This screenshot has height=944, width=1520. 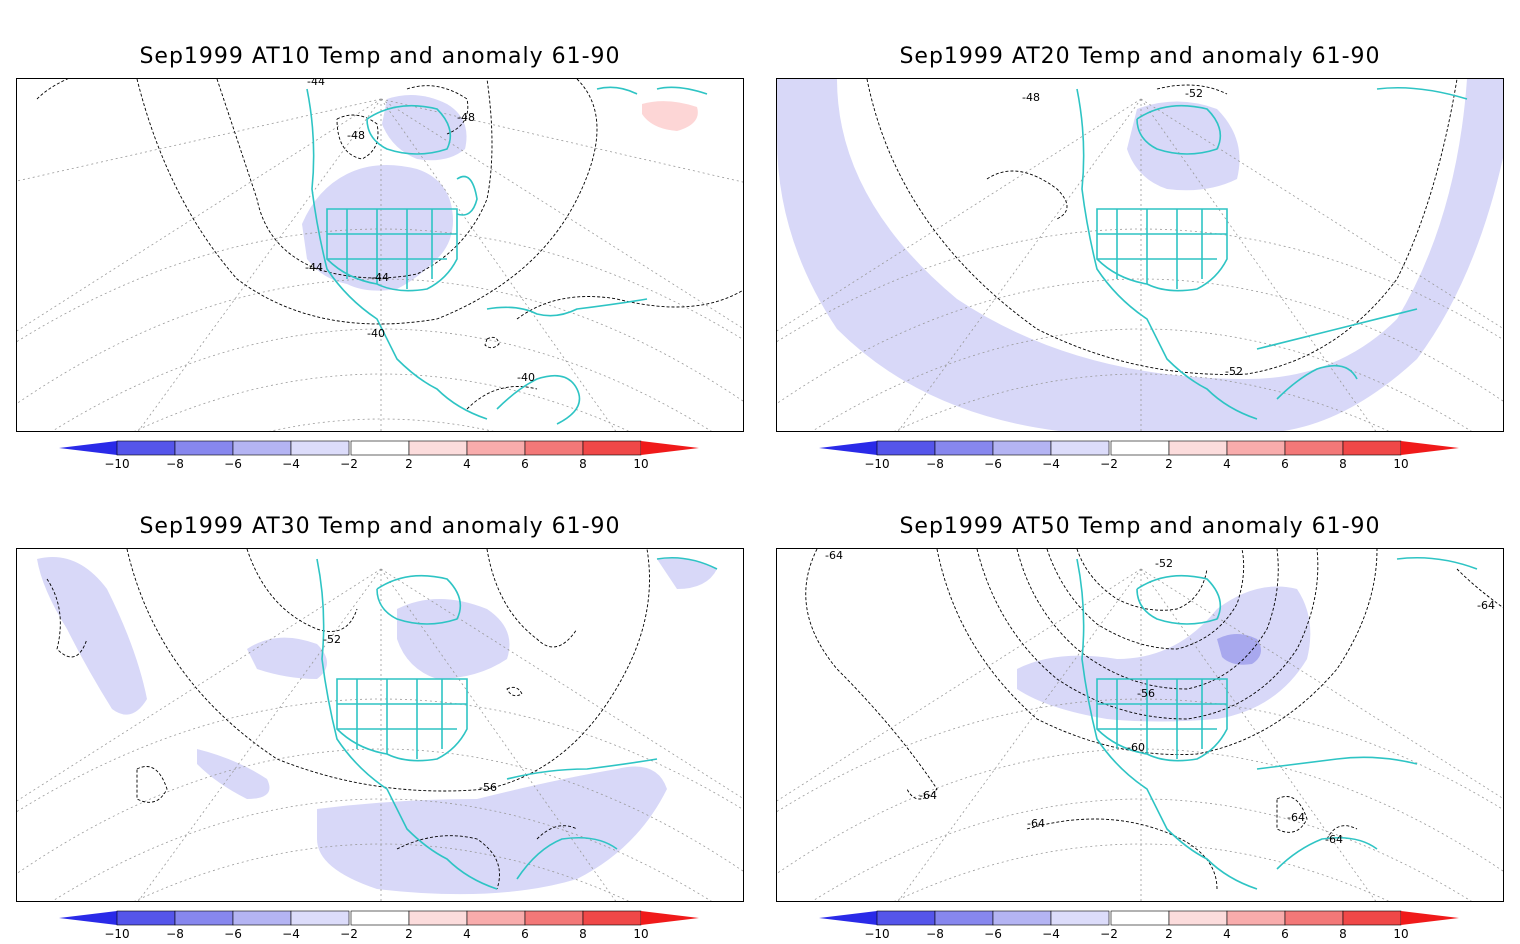 I want to click on panel-3-colorbar: −10 −8 −6 −4 −2 2 4 6 8 10, so click(x=380, y=927).